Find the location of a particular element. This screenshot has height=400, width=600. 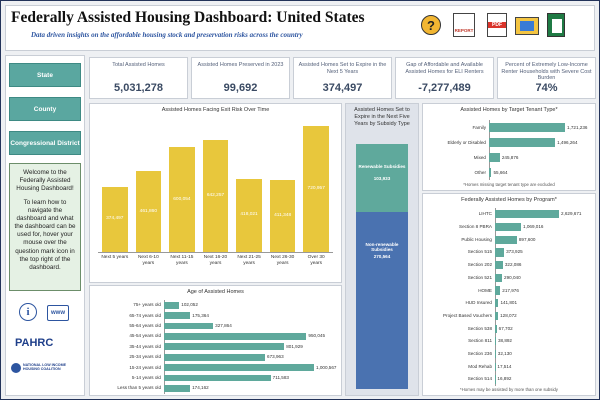

kpi-value: 74% is located at coordinates (546, 88).